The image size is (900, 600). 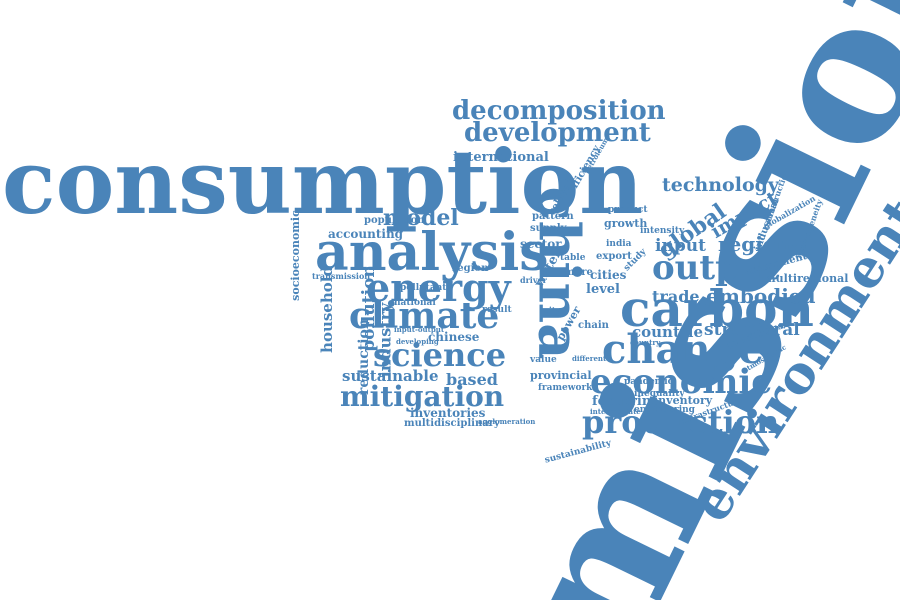 What do you see at coordinates (553, 216) in the screenshot?
I see `word-pattern: pattern` at bounding box center [553, 216].